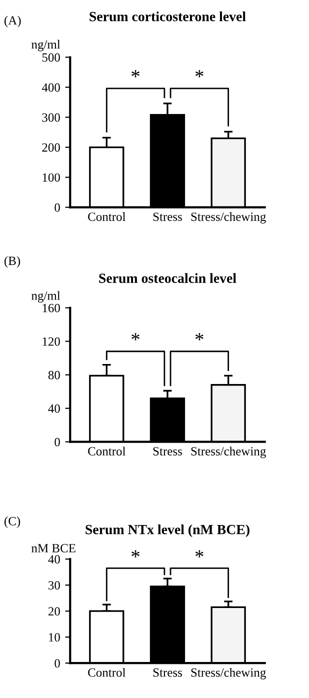  I want to click on y-tick-label: 300, so click(51, 117).